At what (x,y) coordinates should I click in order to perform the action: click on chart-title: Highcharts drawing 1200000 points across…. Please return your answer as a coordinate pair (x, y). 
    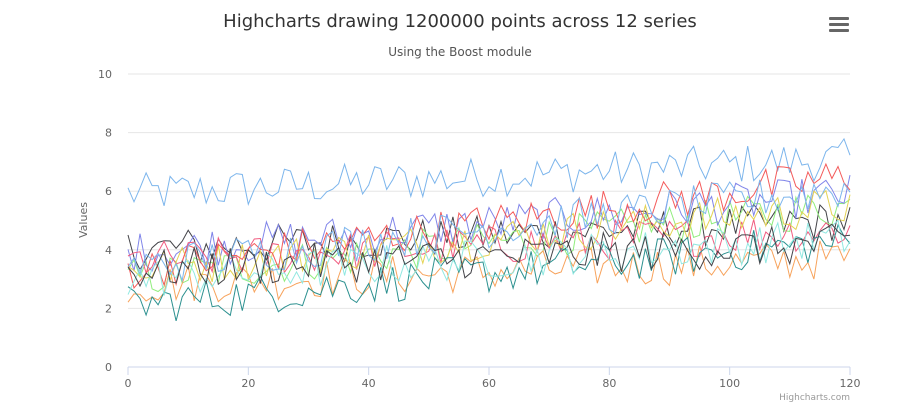
    Looking at the image, I should click on (460, 21).